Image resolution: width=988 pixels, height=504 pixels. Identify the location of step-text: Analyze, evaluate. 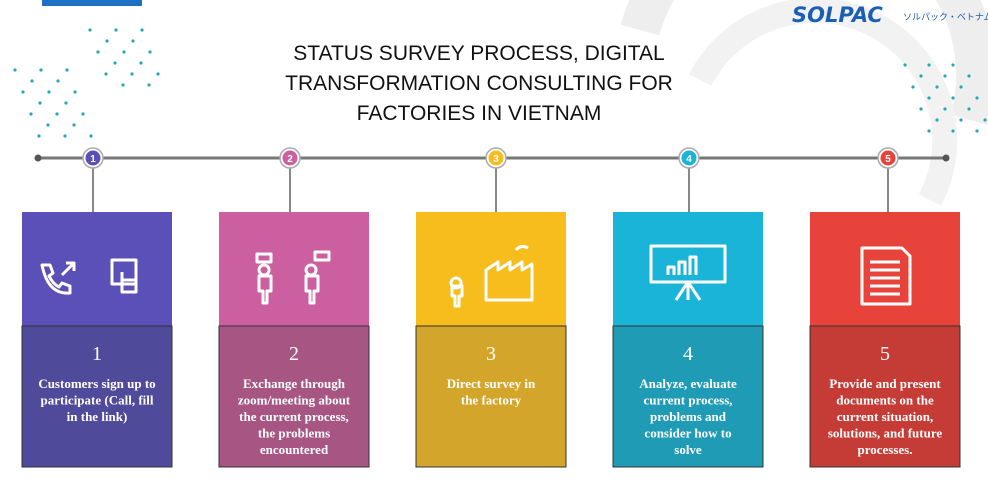
(688, 383).